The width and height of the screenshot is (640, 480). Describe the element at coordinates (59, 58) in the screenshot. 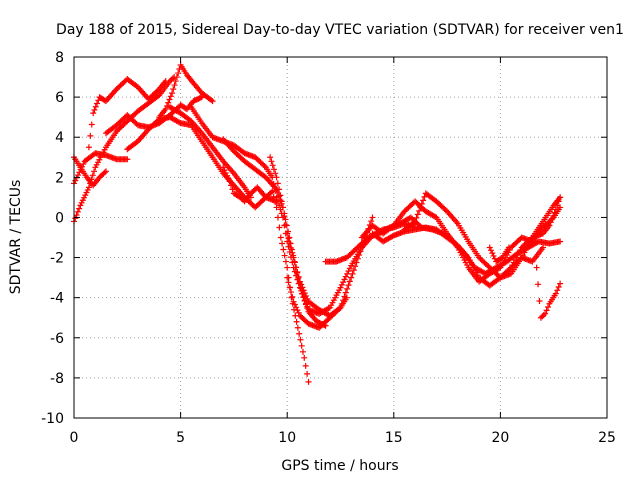

I see `y-tick-label: 8` at that location.